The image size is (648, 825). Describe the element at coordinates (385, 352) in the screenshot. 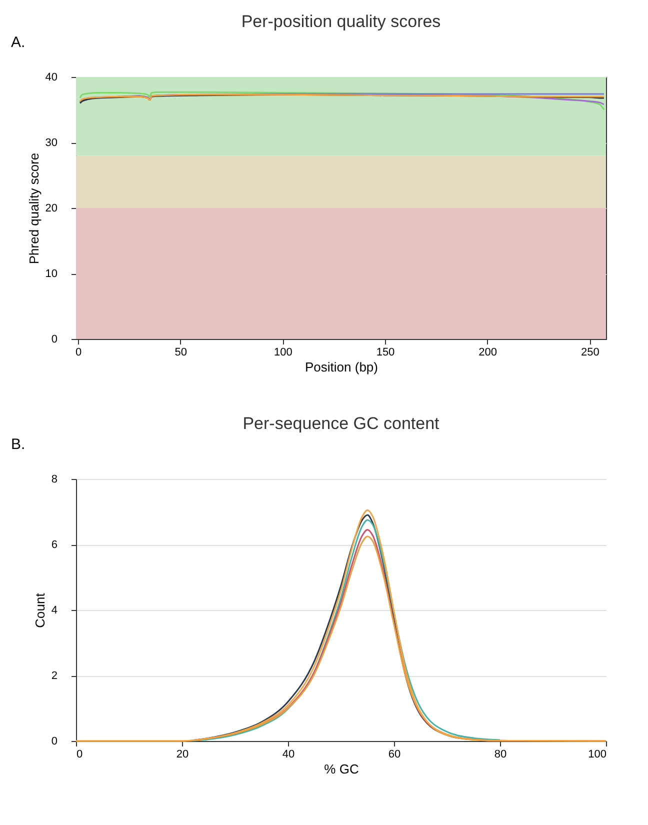

I see `x-tick-label: 150` at that location.